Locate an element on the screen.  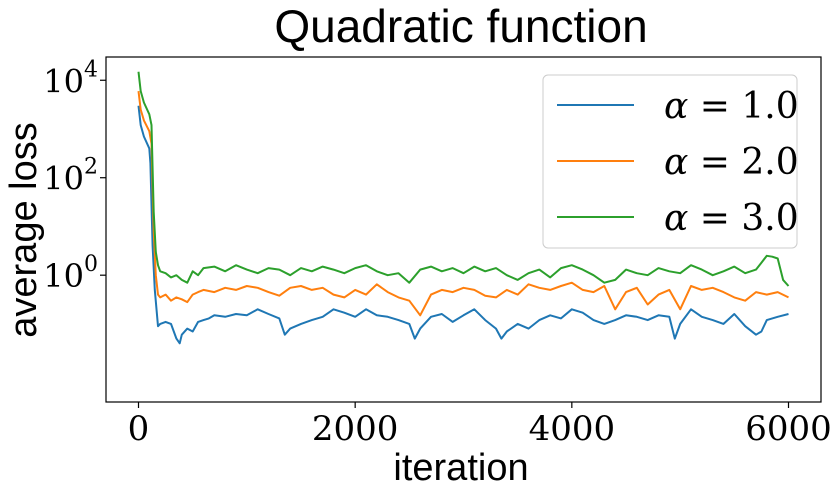
y-tick-label: 10⁴ is located at coordinates (70, 78).